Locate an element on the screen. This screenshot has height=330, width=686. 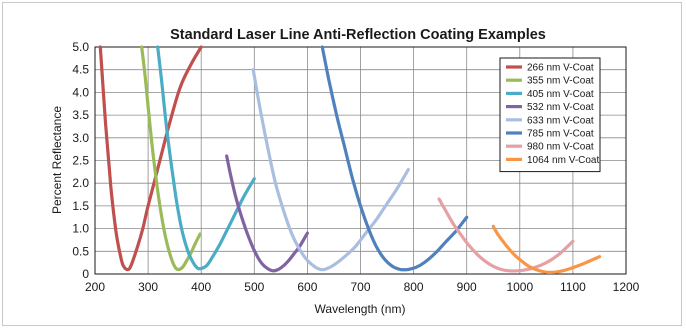
series-line-633-nm-v-coat is located at coordinates (330, 170).